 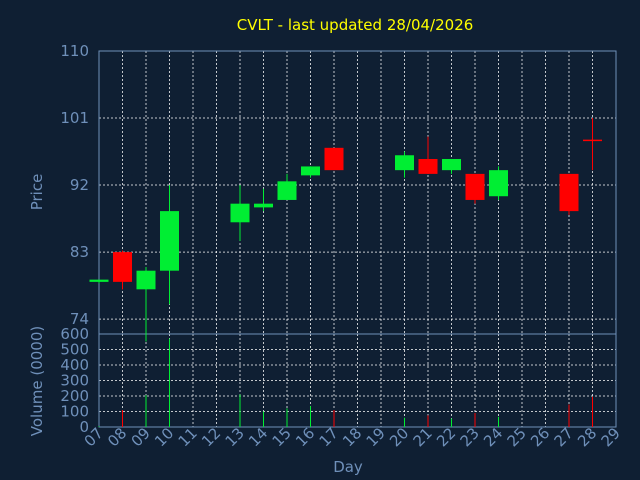 What do you see at coordinates (84, 427) in the screenshot?
I see `volume-y-tick-label: 0` at bounding box center [84, 427].